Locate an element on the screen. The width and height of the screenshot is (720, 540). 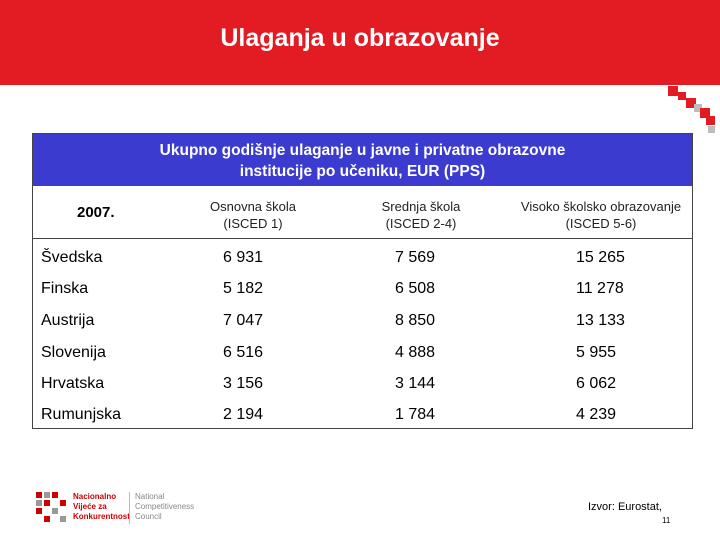
row-country: Rumunjska is located at coordinates (81, 414).